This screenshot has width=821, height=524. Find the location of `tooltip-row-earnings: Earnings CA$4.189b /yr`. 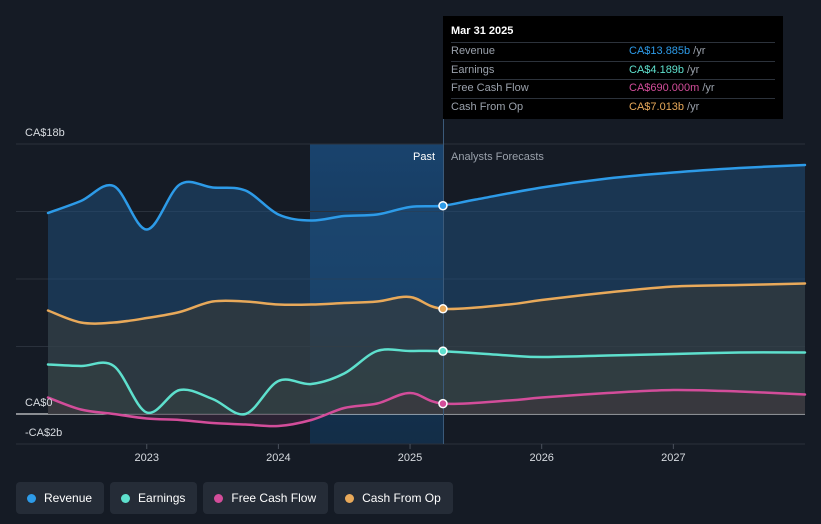

tooltip-row-earnings: Earnings CA$4.189b /yr is located at coordinates (613, 70).